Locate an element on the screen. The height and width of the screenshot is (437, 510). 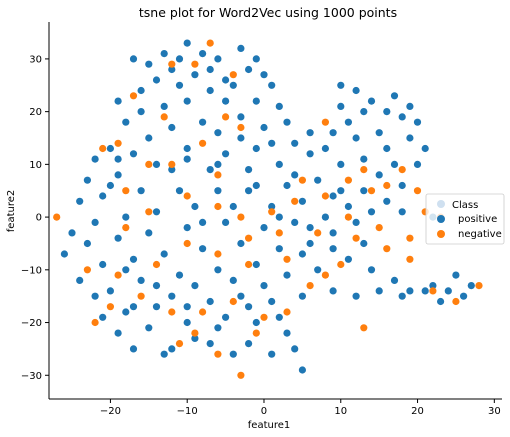
y-tick-label: 10 is located at coordinates (35, 165).